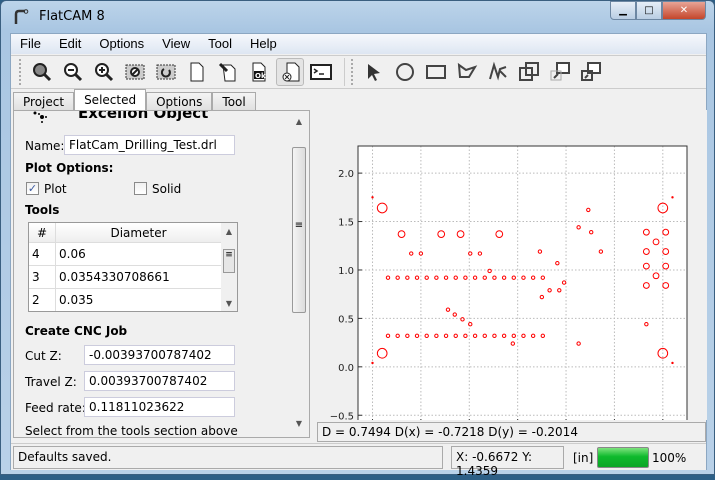  I want to click on polygon-button, so click(467, 72).